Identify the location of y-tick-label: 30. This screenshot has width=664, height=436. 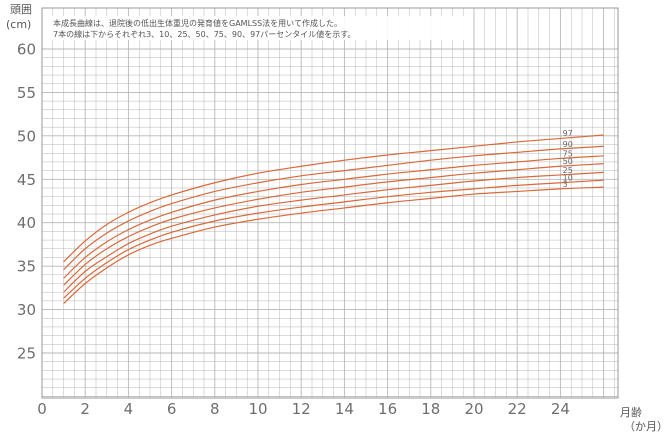
(26, 310).